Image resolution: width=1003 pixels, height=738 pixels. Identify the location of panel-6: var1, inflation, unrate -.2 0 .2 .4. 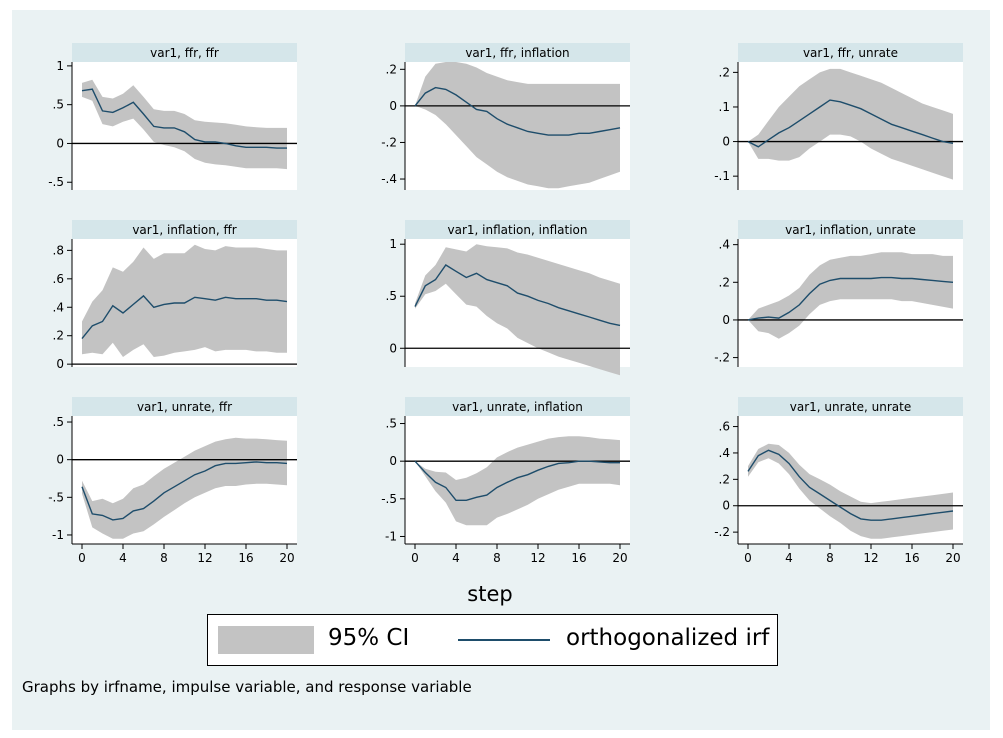
(838, 293).